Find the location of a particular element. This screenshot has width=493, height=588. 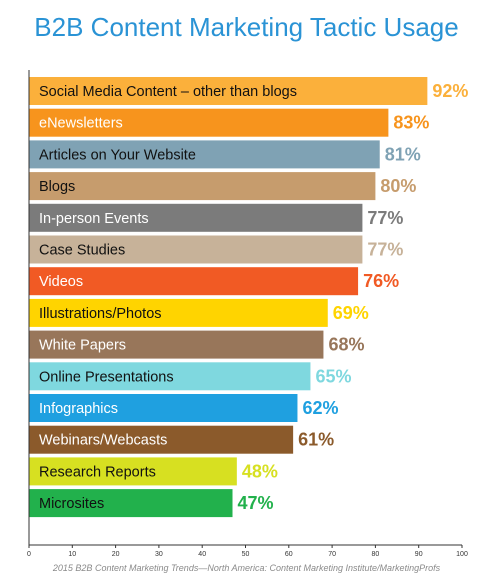

value-label: 47% is located at coordinates (256, 503).